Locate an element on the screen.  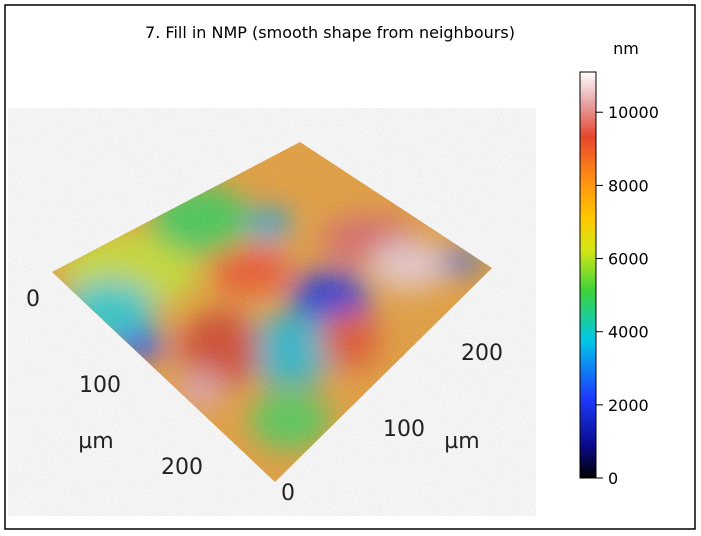
colorbar-tick-label: 4000 is located at coordinates (628, 332).